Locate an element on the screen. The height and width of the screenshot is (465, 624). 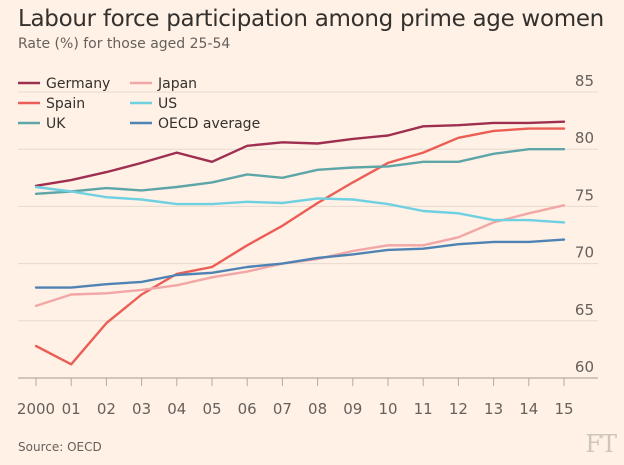
series-line-us is located at coordinates (300, 204).